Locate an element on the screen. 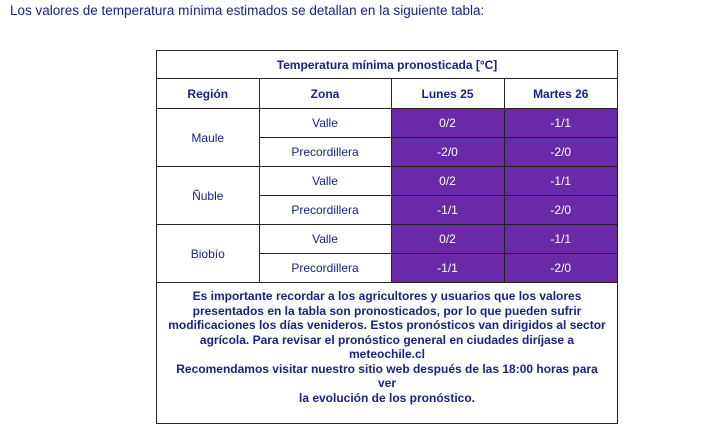 The width and height of the screenshot is (728, 437). region-cell-nuble: Ñuble is located at coordinates (208, 195).